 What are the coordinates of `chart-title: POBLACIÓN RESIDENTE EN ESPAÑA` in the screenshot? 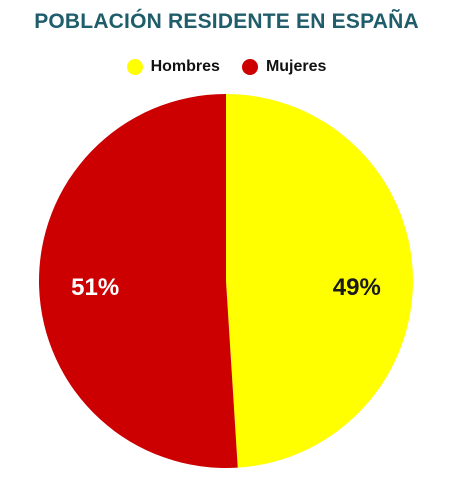 It's located at (226, 21).